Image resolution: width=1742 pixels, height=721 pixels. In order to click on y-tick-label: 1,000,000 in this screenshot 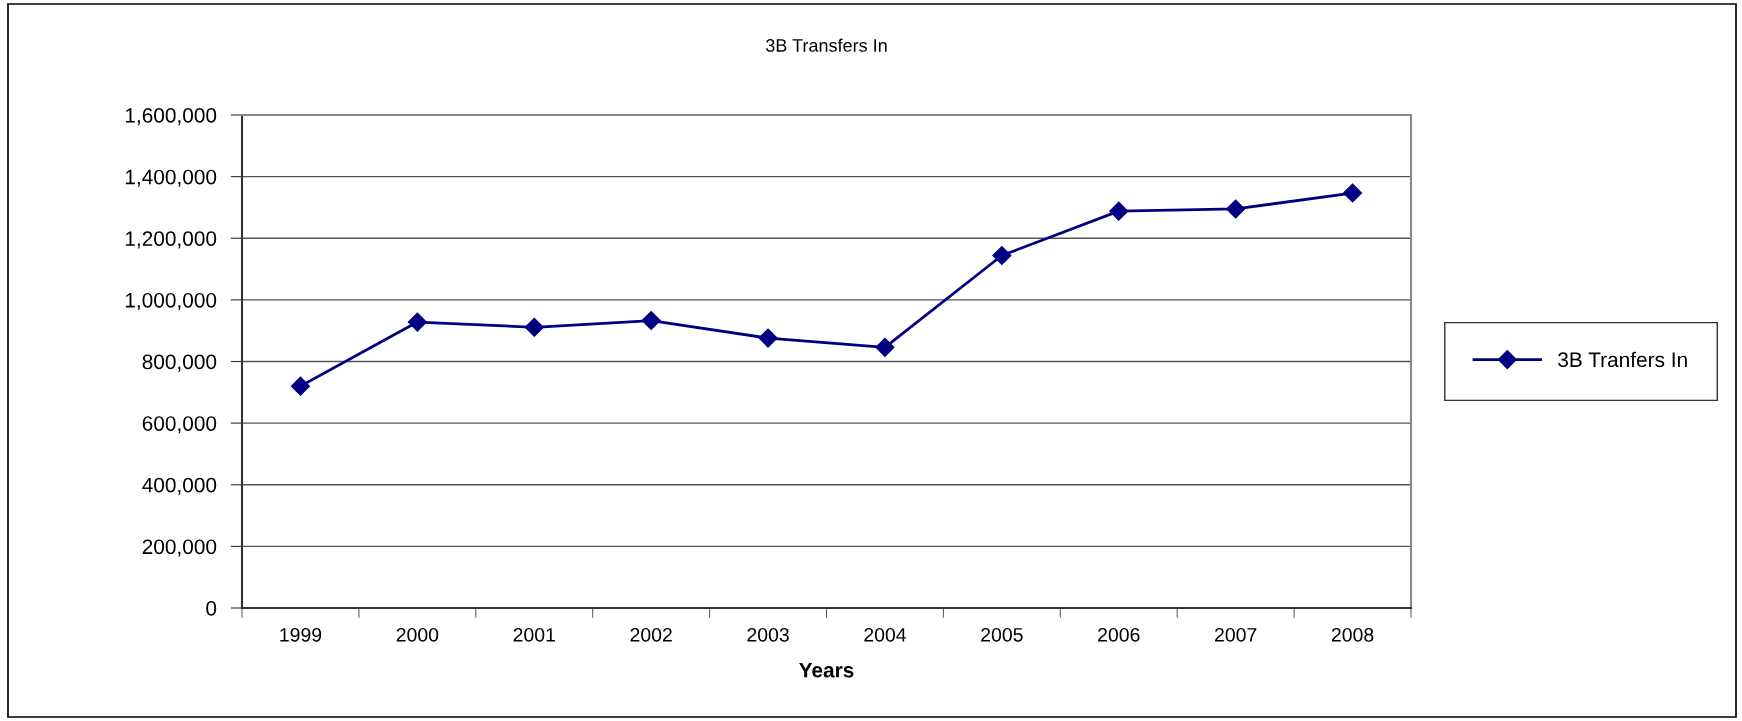, I will do `click(171, 301)`.